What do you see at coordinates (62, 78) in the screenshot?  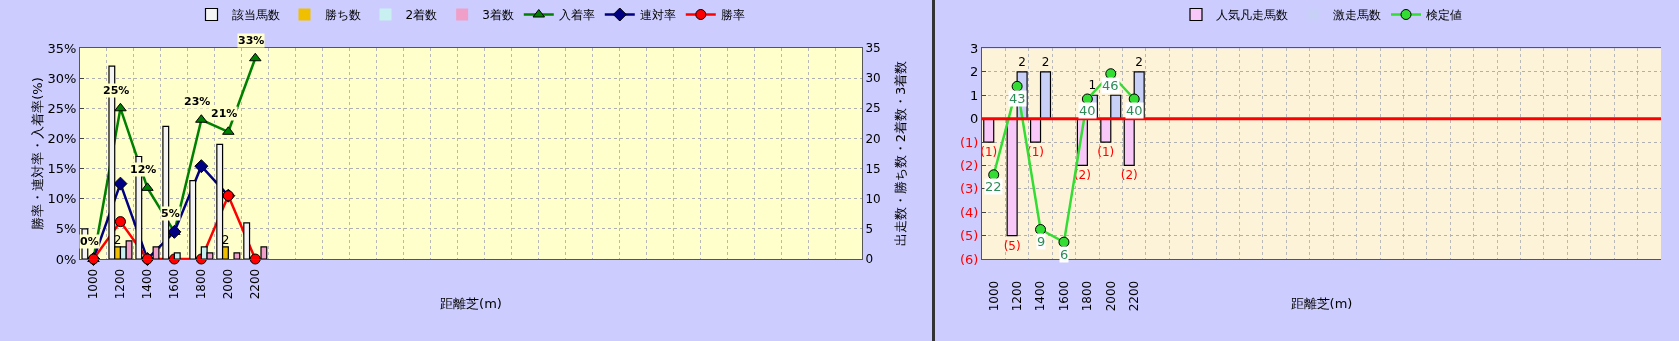 I see `y-tick-label: 30%` at bounding box center [62, 78].